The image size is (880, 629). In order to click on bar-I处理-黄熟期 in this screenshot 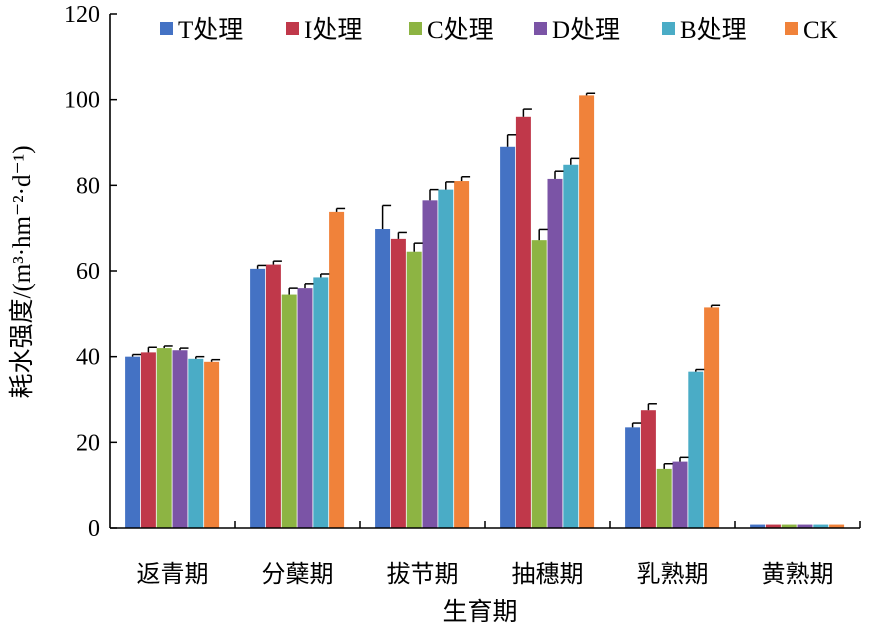, I will do `click(773, 526)`.